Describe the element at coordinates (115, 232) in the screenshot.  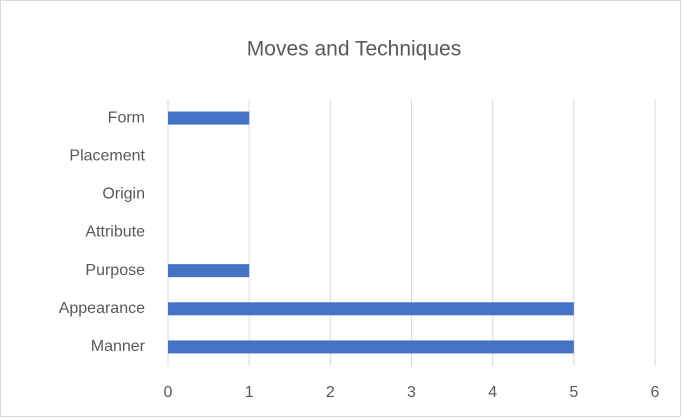
I see `y-tick-label: Attribute` at that location.